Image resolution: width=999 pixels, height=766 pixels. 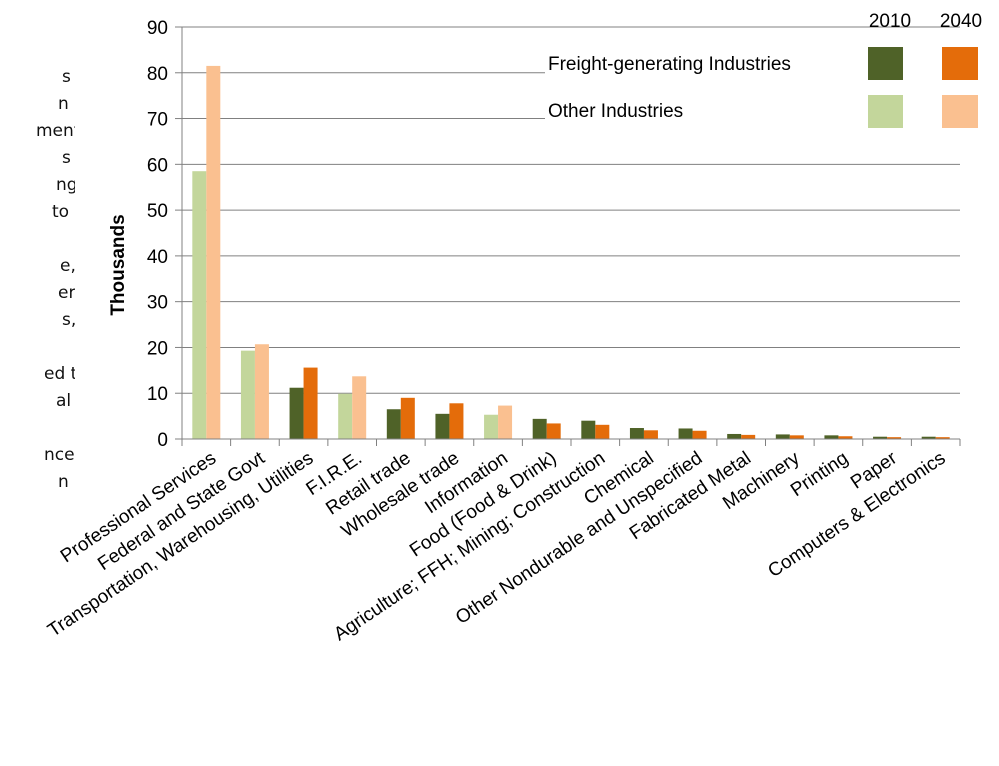 What do you see at coordinates (157, 120) in the screenshot?
I see `y-tick-label: 70` at bounding box center [157, 120].